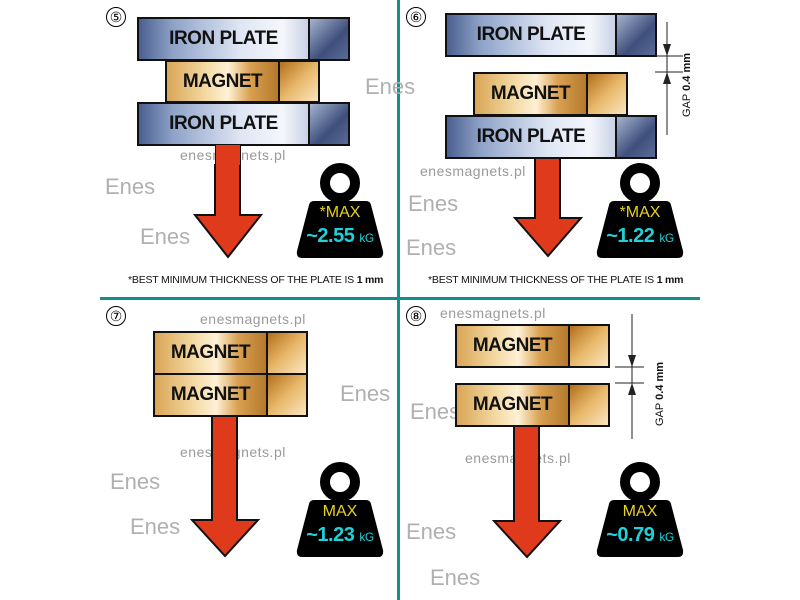 Image resolution: width=800 pixels, height=600 pixels. What do you see at coordinates (340, 535) in the screenshot?
I see `max-value: ~1.23 kG` at bounding box center [340, 535].